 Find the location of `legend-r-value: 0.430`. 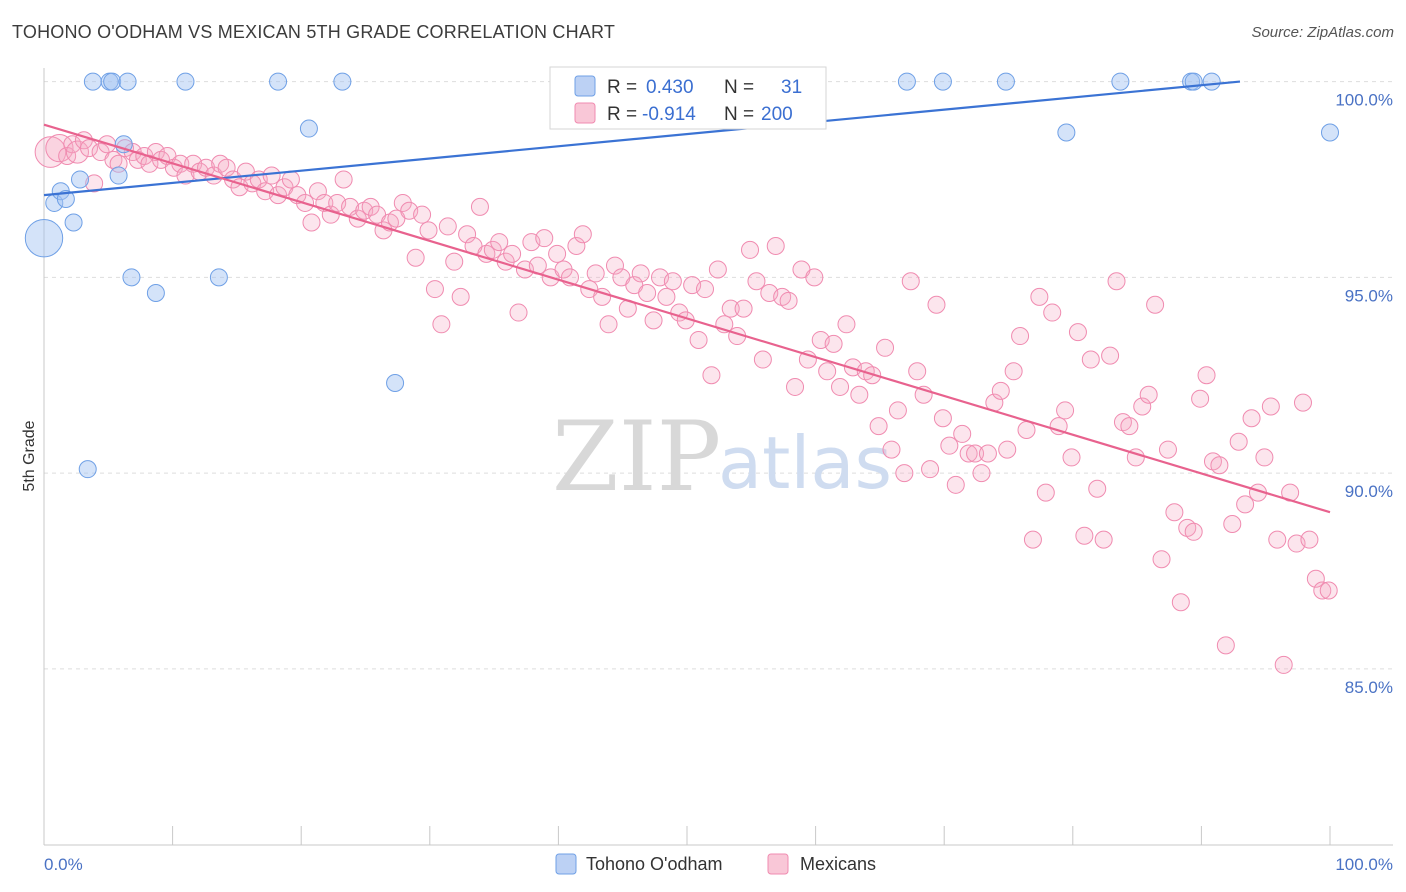

legend-r-value: 0.430 is located at coordinates (670, 87).